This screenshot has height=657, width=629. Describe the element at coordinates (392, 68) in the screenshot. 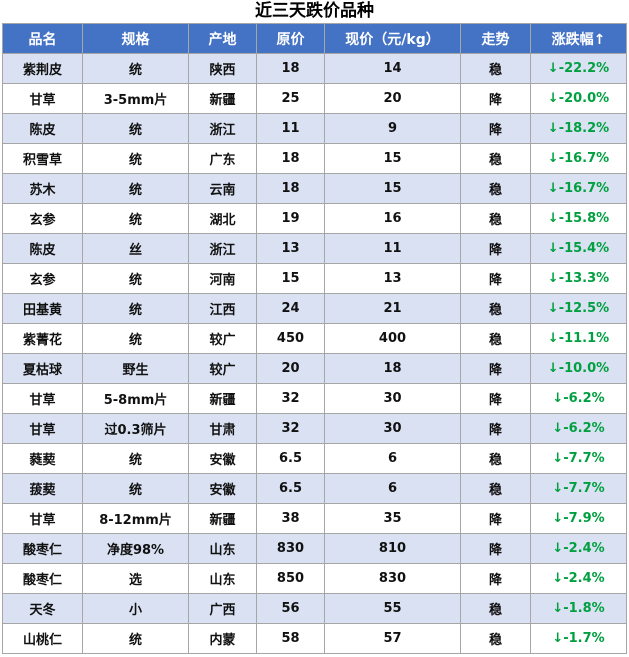

I see `cell-new-price: 14` at that location.